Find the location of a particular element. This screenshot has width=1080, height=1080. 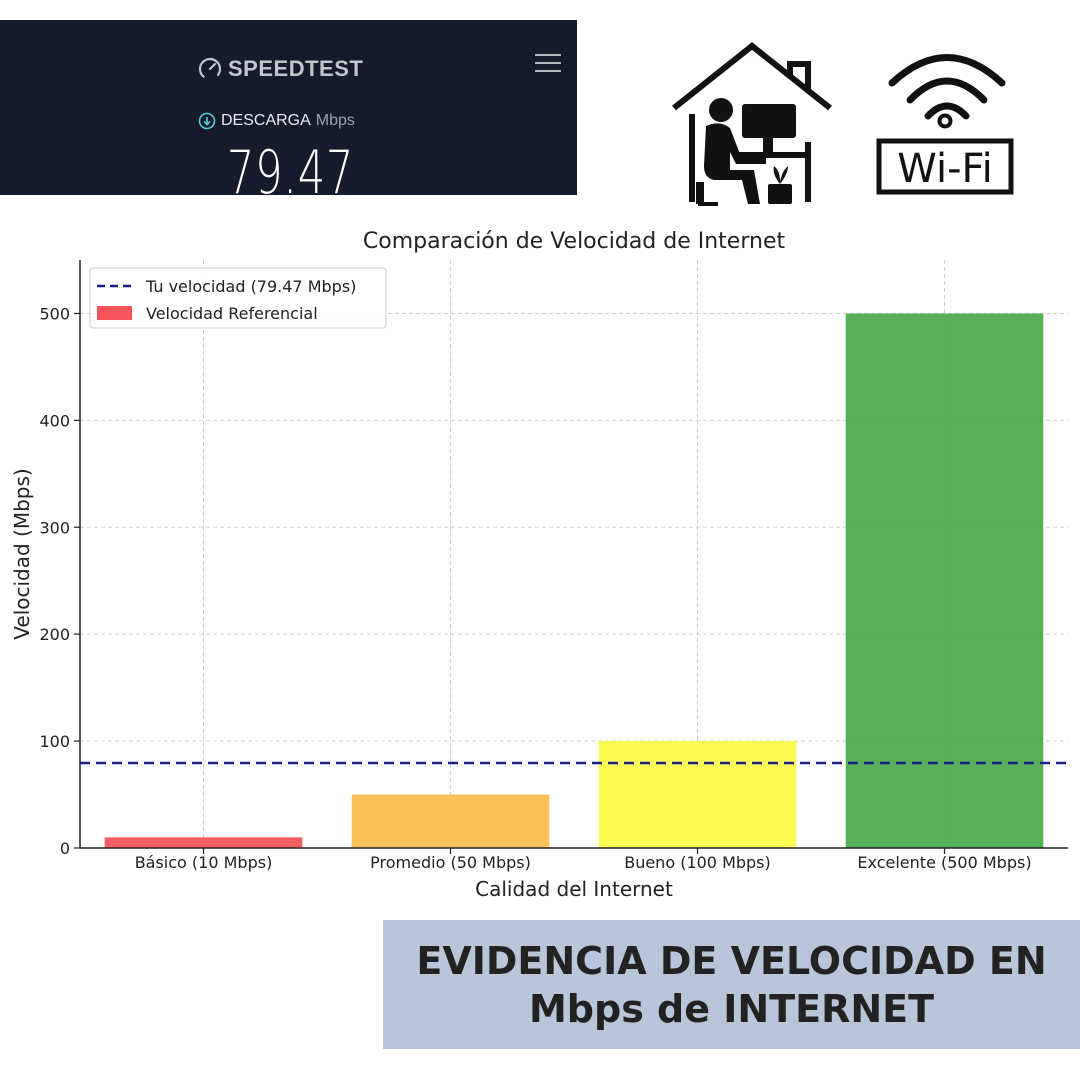

y-tick-label: 200 is located at coordinates (54, 634).